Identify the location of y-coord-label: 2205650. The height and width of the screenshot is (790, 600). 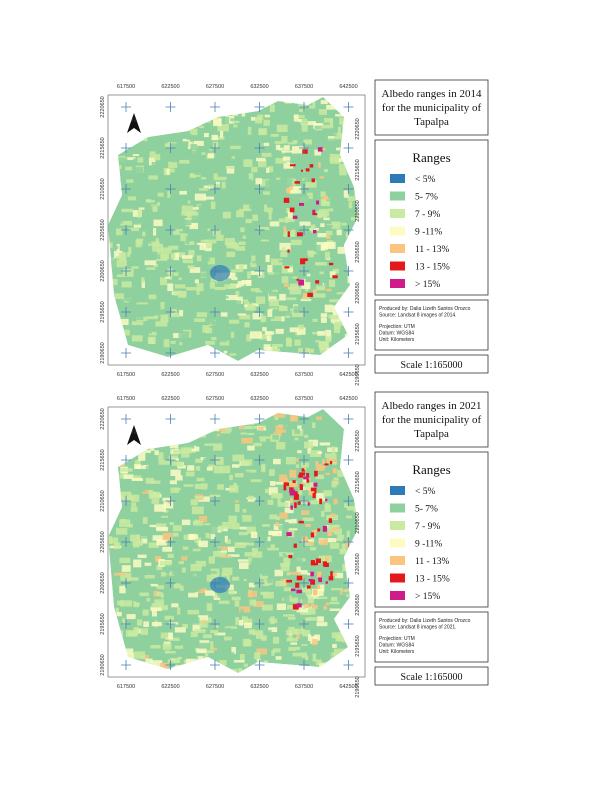
(103, 229).